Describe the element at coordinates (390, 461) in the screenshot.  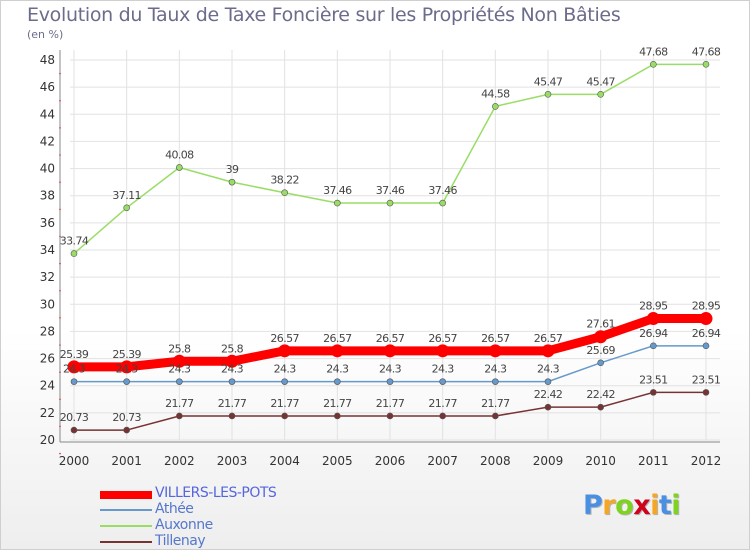
I see `x-tick-label: 2006` at that location.